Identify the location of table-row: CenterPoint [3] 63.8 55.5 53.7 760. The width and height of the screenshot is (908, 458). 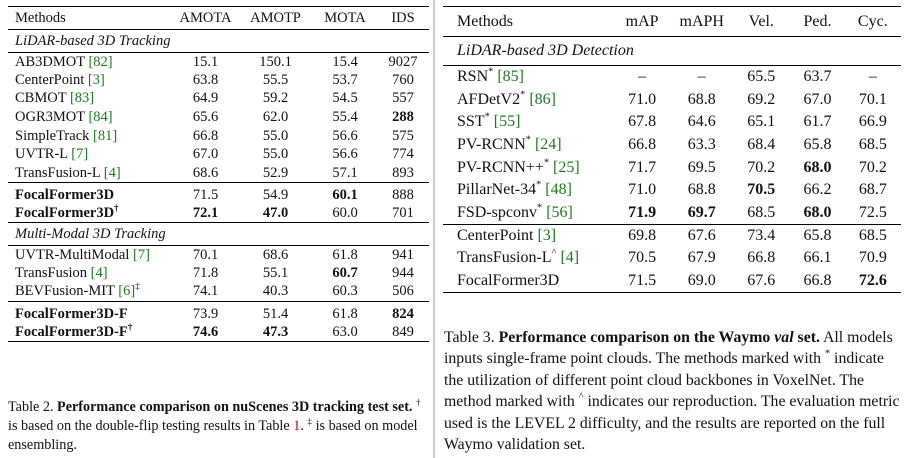
(218, 80).